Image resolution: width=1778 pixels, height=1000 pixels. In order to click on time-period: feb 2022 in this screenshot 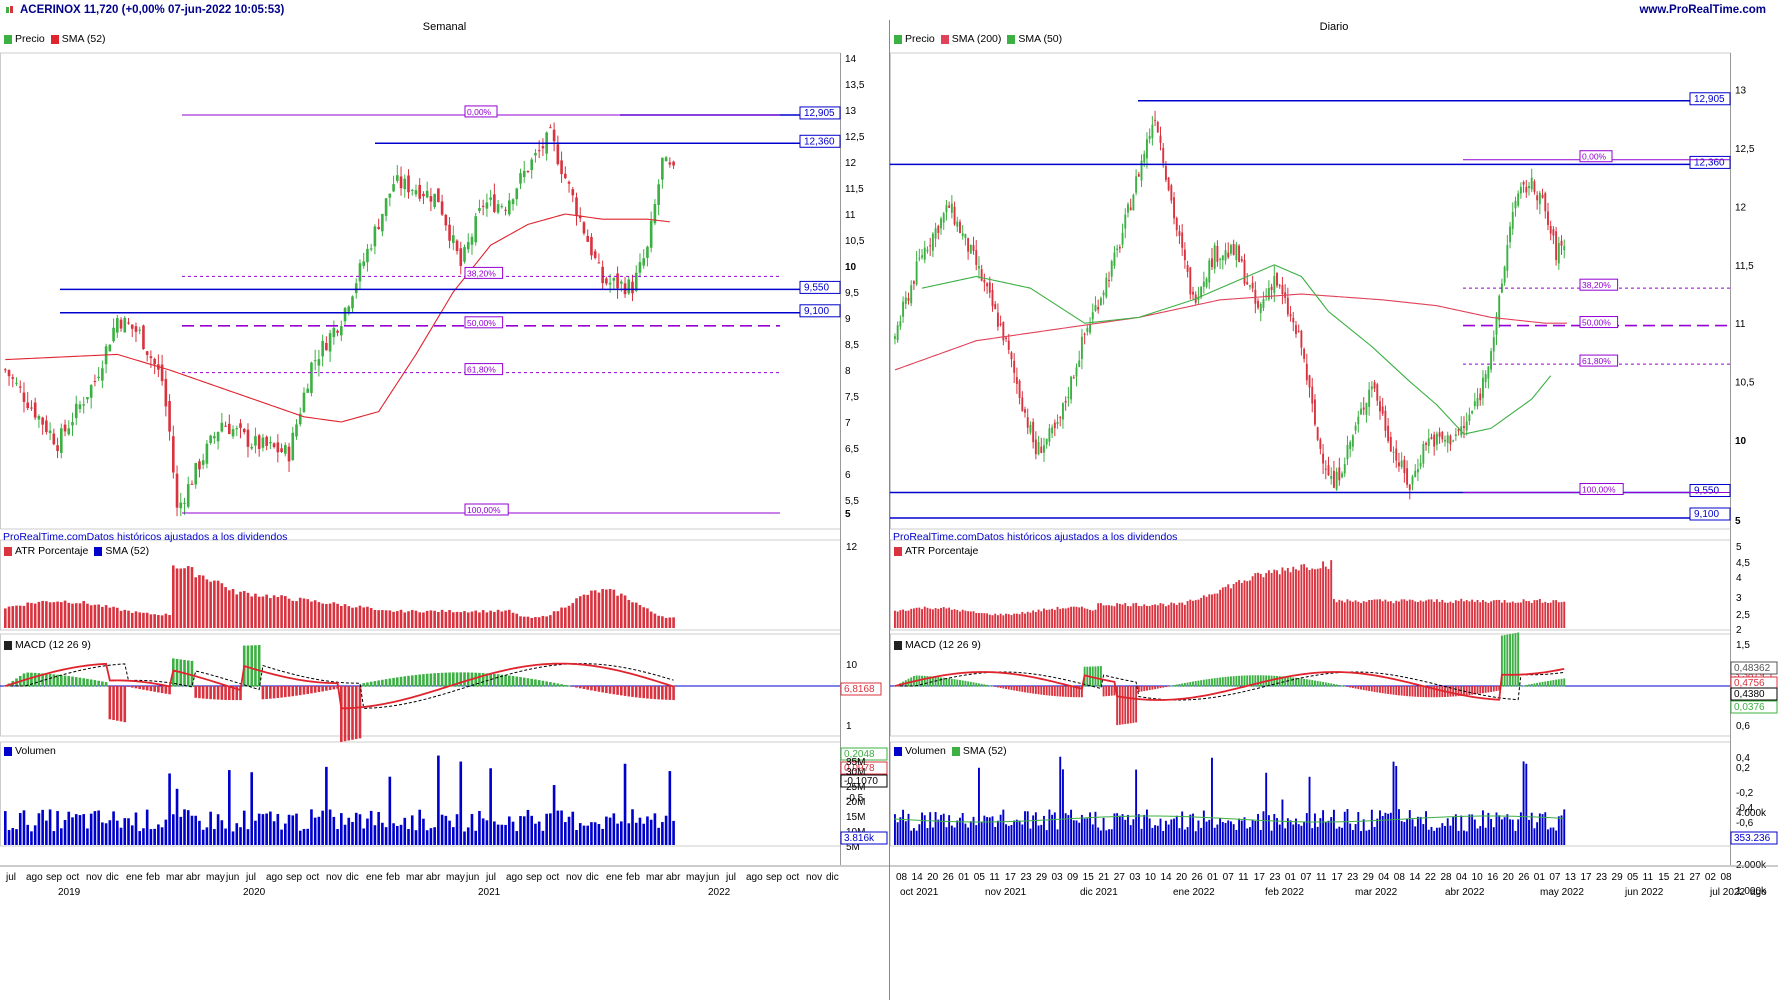, I will do `click(1284, 892)`.